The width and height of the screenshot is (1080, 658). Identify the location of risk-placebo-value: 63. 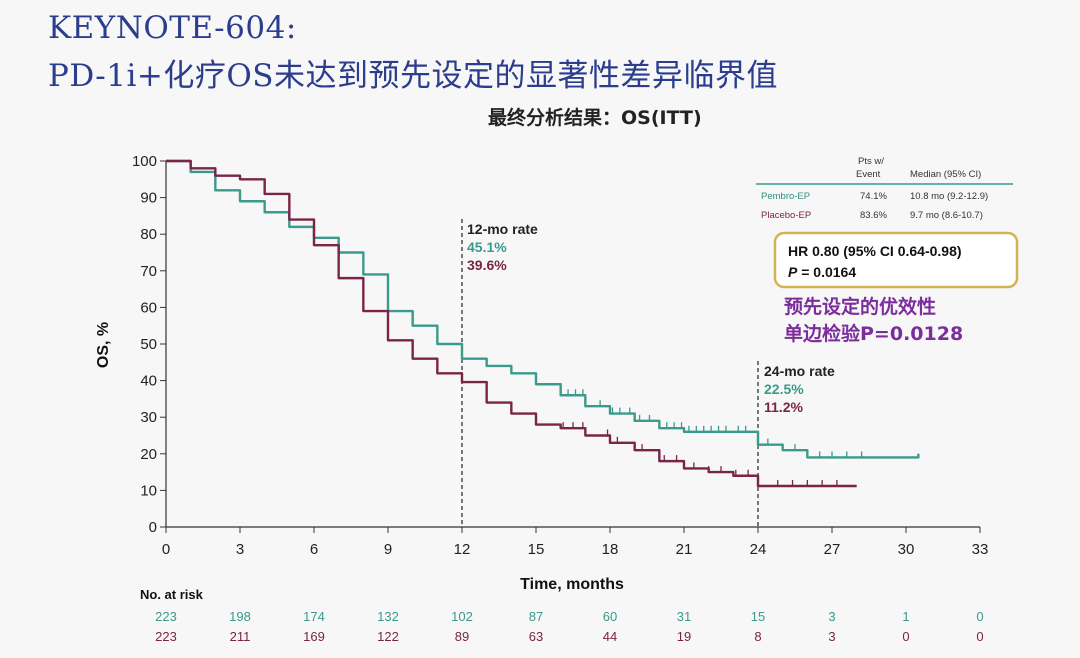
(536, 636).